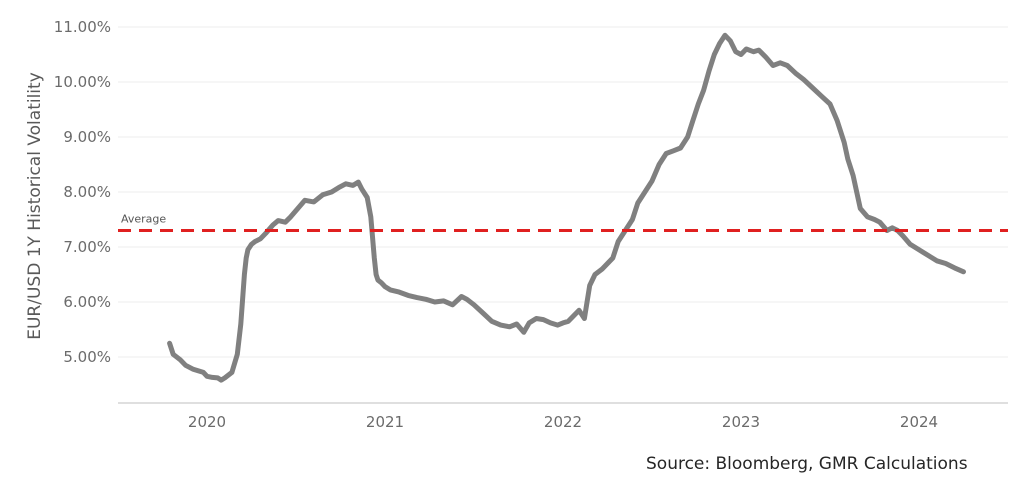 The image size is (1022, 497). I want to click on x-tick-label: 2021, so click(385, 422).